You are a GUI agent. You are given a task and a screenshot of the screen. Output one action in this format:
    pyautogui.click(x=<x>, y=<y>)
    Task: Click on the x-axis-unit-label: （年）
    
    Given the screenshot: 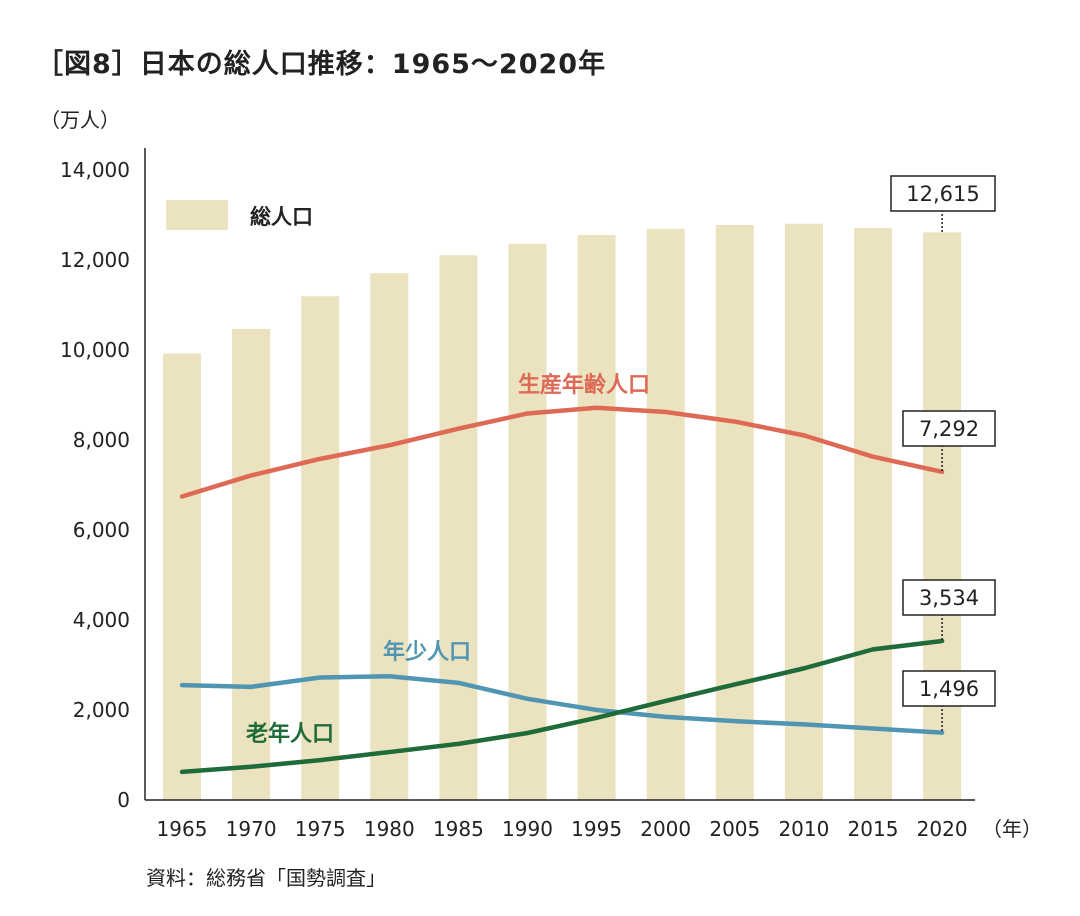 What is the action you would take?
    pyautogui.click(x=1012, y=829)
    